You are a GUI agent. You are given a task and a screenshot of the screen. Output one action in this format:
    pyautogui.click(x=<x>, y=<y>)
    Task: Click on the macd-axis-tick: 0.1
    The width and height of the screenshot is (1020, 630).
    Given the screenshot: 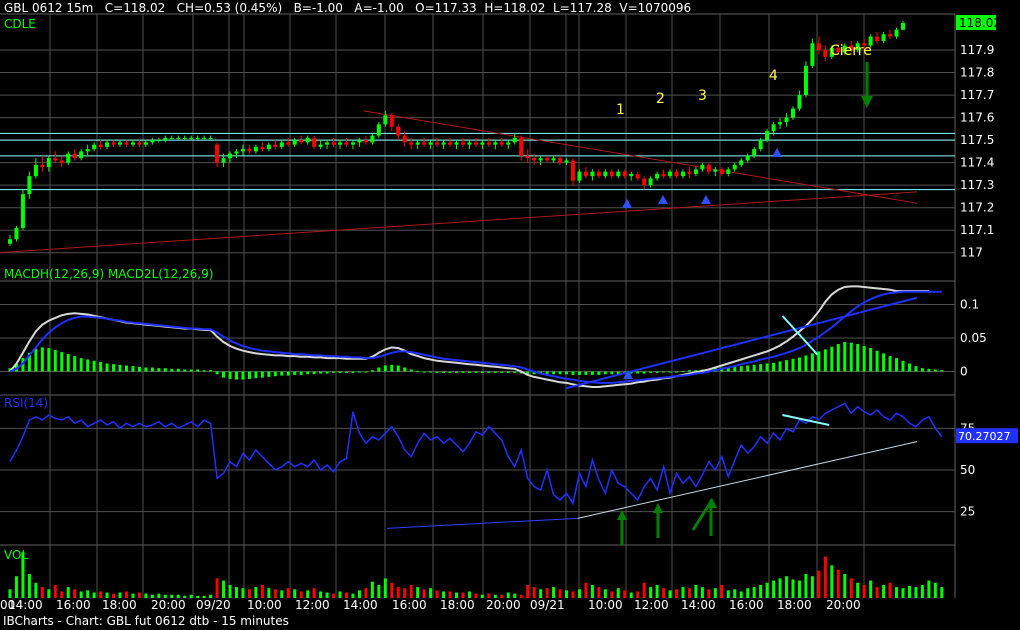 What is the action you would take?
    pyautogui.click(x=969, y=304)
    